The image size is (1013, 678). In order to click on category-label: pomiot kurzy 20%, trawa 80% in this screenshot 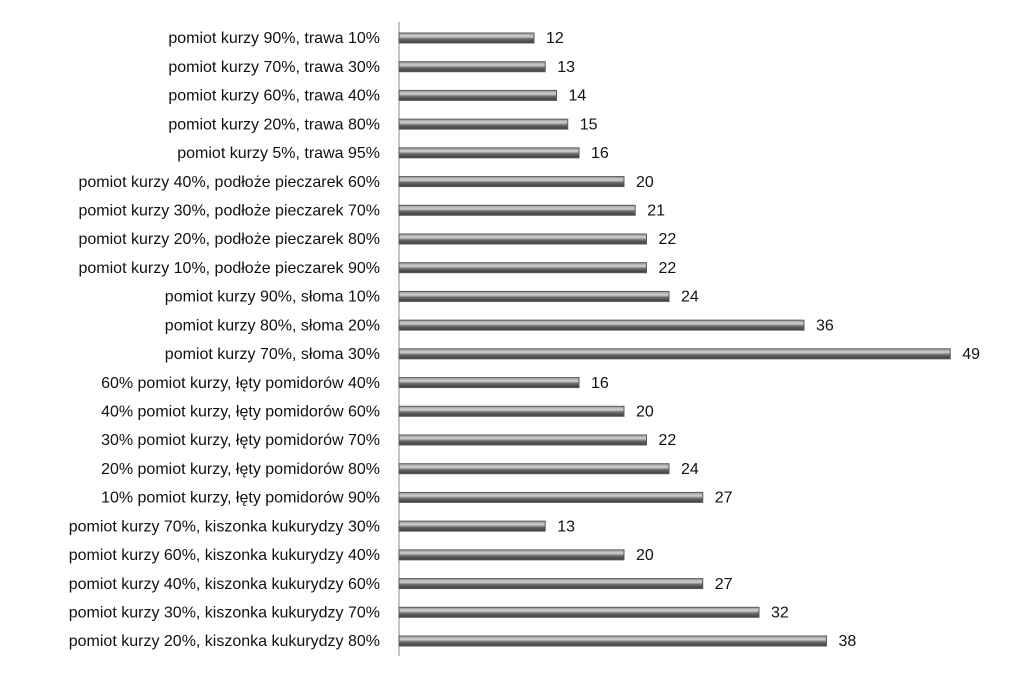, I will do `click(274, 124)`.